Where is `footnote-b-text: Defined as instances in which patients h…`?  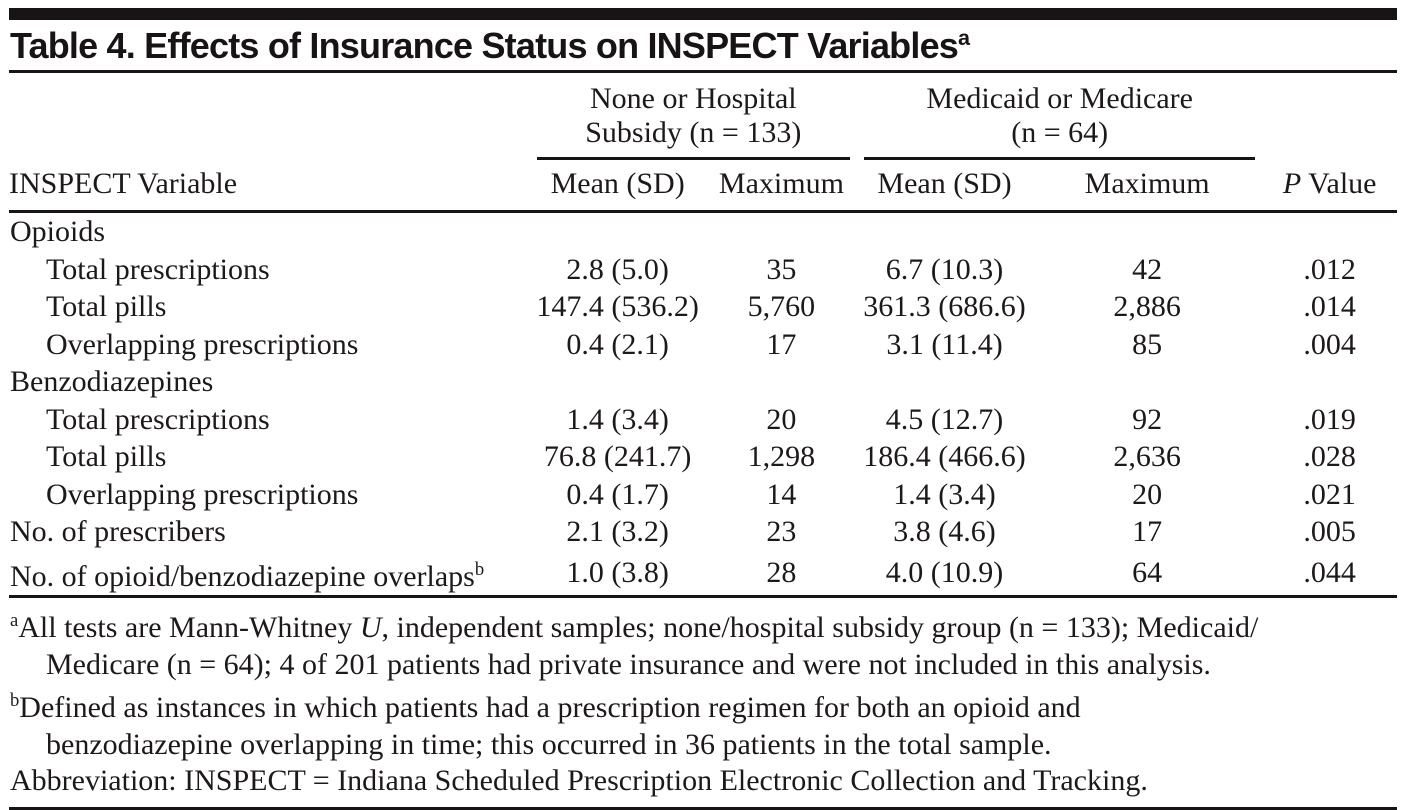 footnote-b-text: Defined as instances in which patients h… is located at coordinates (550, 708).